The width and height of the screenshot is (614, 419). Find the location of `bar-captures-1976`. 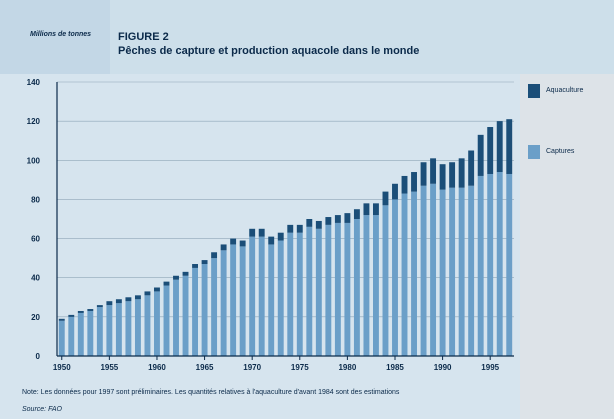

bar-captures-1976 is located at coordinates (309, 291).